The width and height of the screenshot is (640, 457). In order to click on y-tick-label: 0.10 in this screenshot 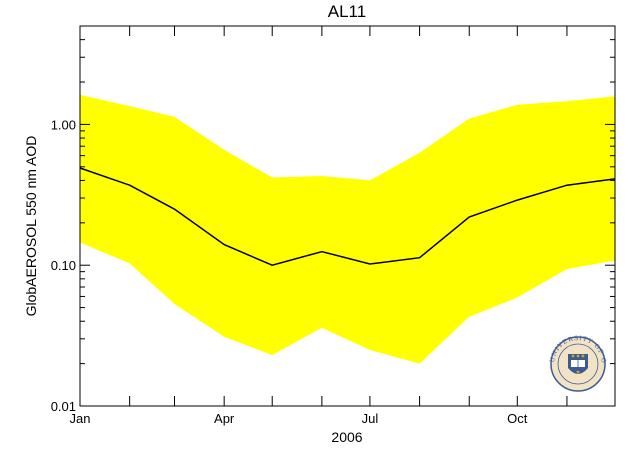, I will do `click(63, 265)`.